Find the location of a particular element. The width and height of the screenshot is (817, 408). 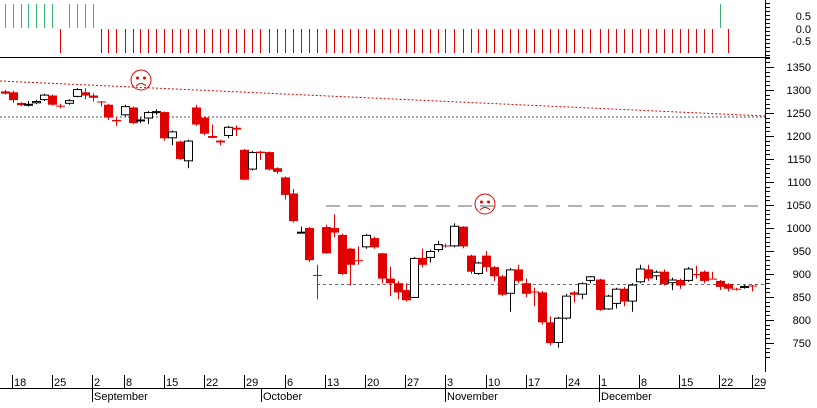

price-tick-label: 1050 is located at coordinates (799, 206).